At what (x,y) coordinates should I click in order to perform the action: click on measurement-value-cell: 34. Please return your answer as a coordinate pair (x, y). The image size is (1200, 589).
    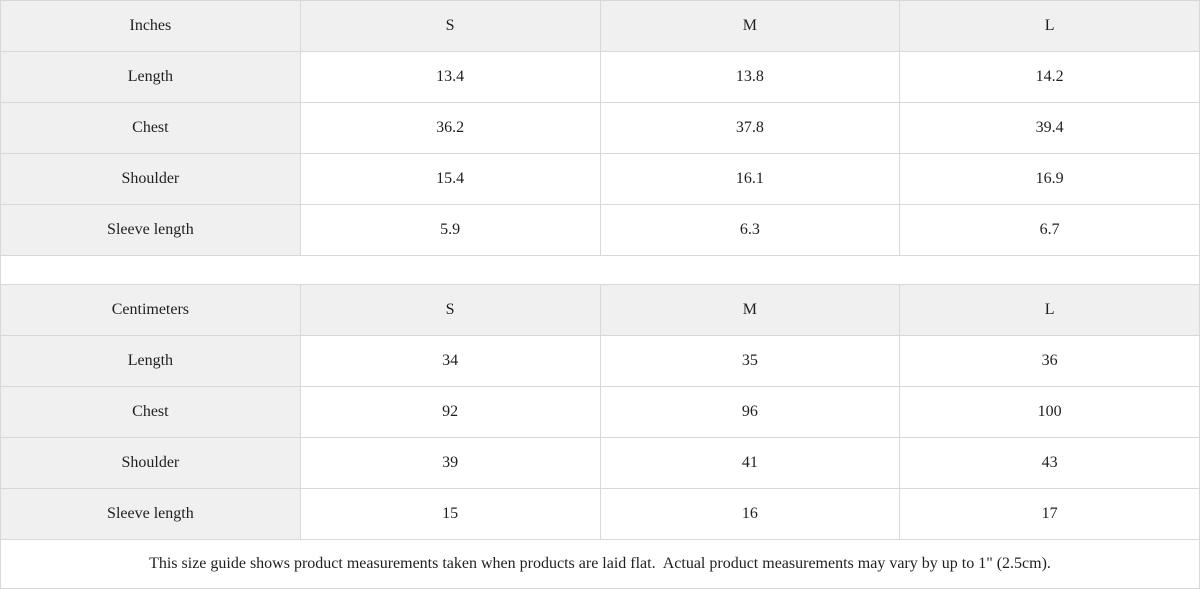
    Looking at the image, I should click on (450, 361).